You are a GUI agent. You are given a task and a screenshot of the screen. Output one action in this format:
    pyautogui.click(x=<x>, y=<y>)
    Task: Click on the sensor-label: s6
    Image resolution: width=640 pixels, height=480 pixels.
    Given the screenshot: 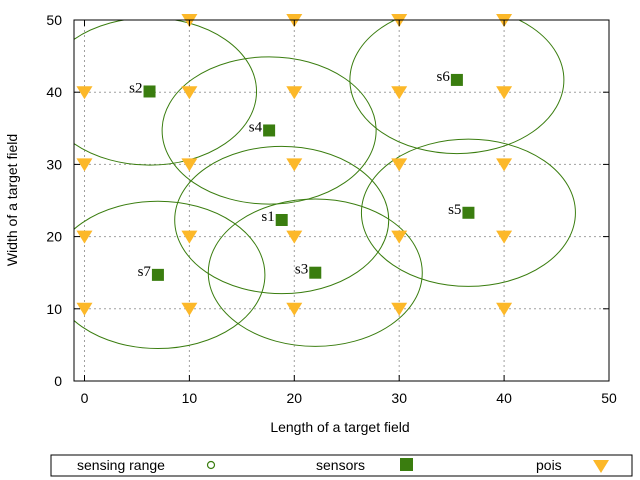 What is the action you would take?
    pyautogui.click(x=444, y=77)
    